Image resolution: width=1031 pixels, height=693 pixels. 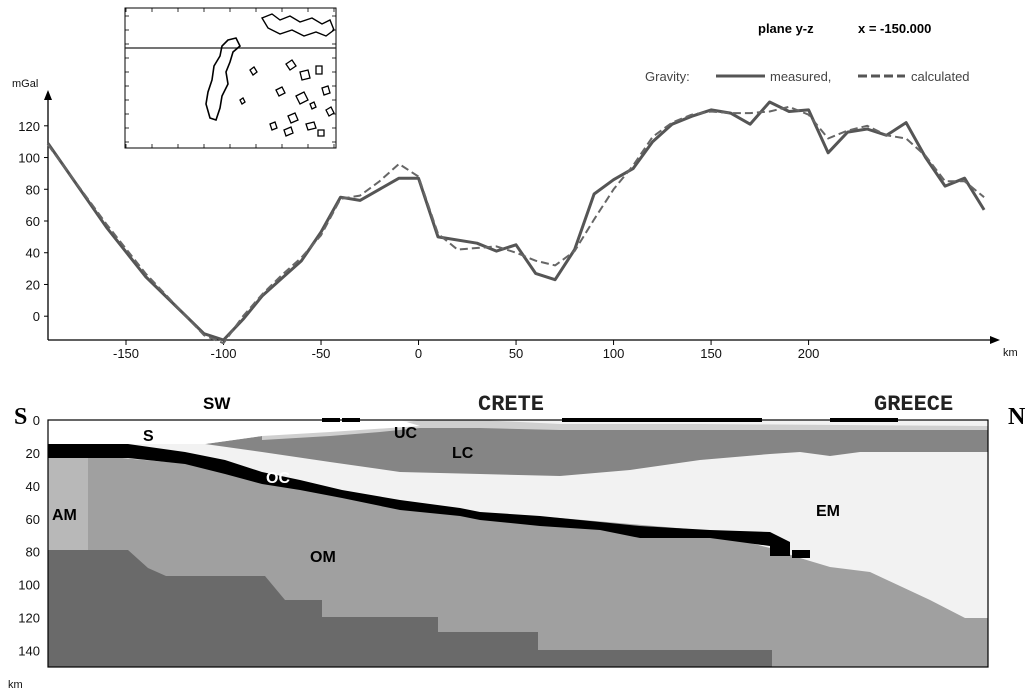 I want to click on gravity-y-tick-label: 120, so click(x=29, y=126).